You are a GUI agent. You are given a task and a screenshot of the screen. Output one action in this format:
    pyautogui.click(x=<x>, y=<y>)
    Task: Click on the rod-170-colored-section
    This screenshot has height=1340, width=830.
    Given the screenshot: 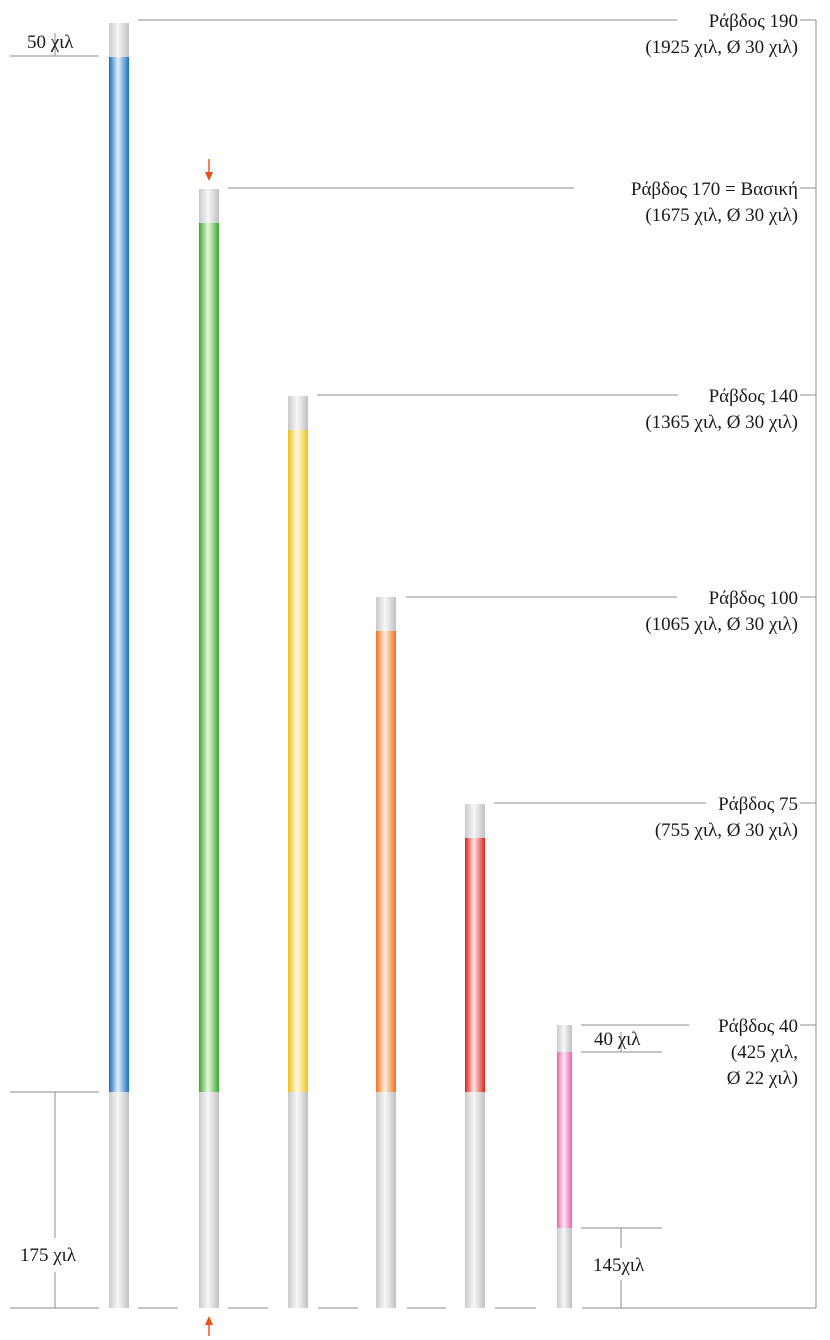 What is the action you would take?
    pyautogui.click(x=209, y=657)
    